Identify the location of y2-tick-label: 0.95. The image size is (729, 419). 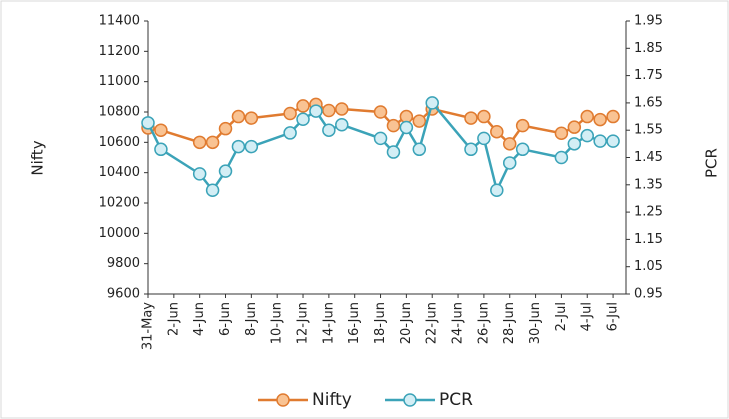
(648, 294).